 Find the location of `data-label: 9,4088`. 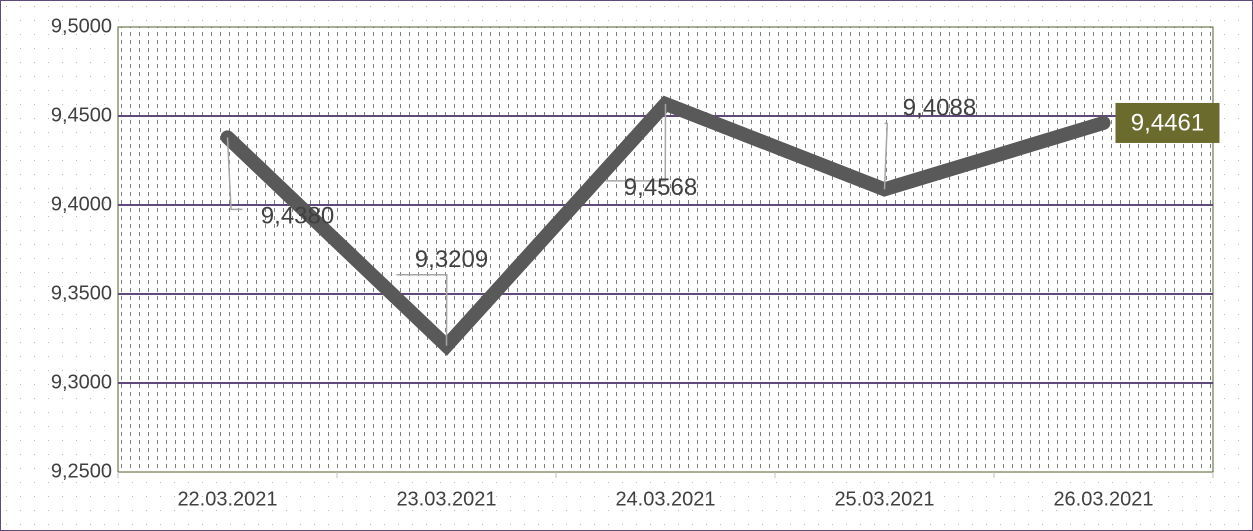

data-label: 9,4088 is located at coordinates (939, 108).